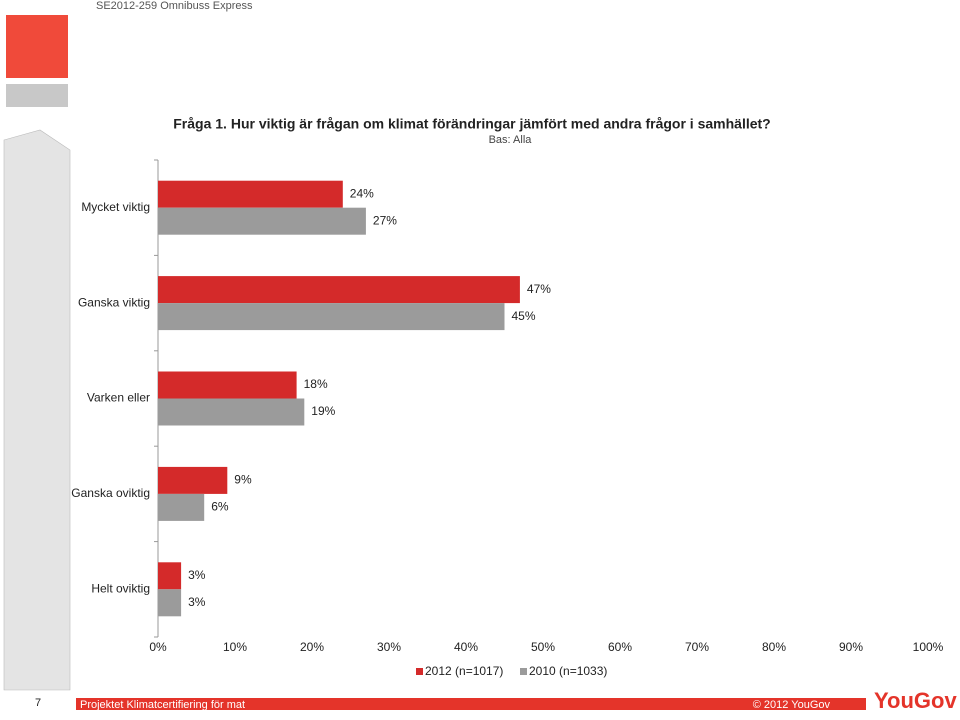 This screenshot has width=960, height=720. I want to click on value-label: 45%, so click(524, 316).